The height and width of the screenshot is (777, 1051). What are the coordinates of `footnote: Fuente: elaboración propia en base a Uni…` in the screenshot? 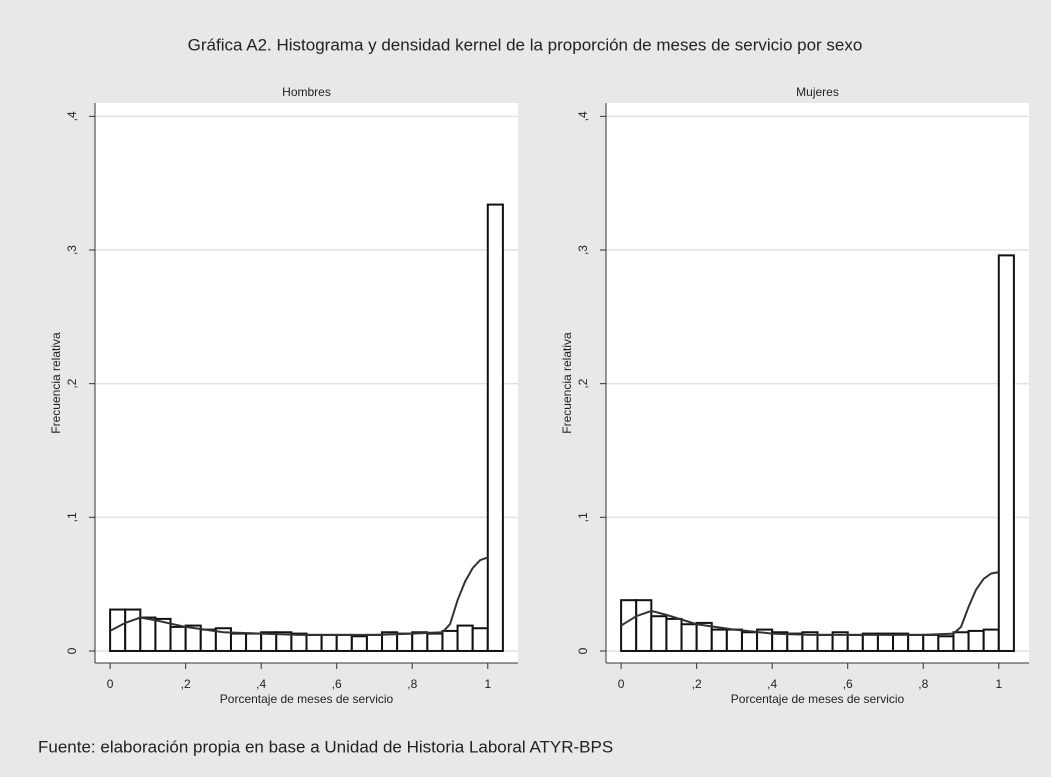 It's located at (325, 746).